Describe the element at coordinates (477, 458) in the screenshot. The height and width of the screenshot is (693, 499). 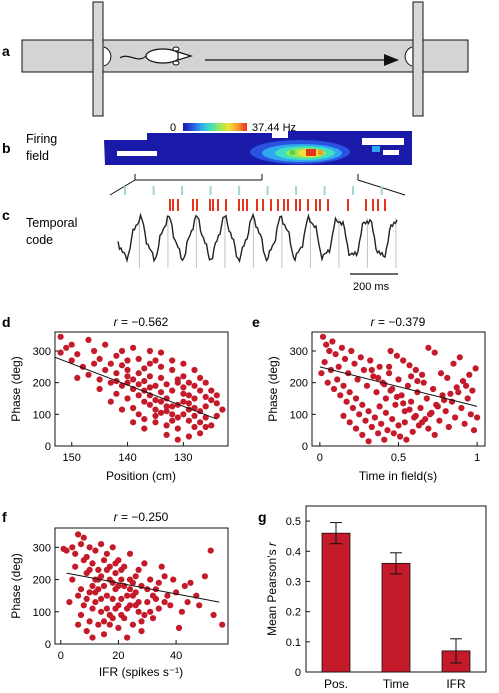
I see `x-tick-label: 1` at that location.